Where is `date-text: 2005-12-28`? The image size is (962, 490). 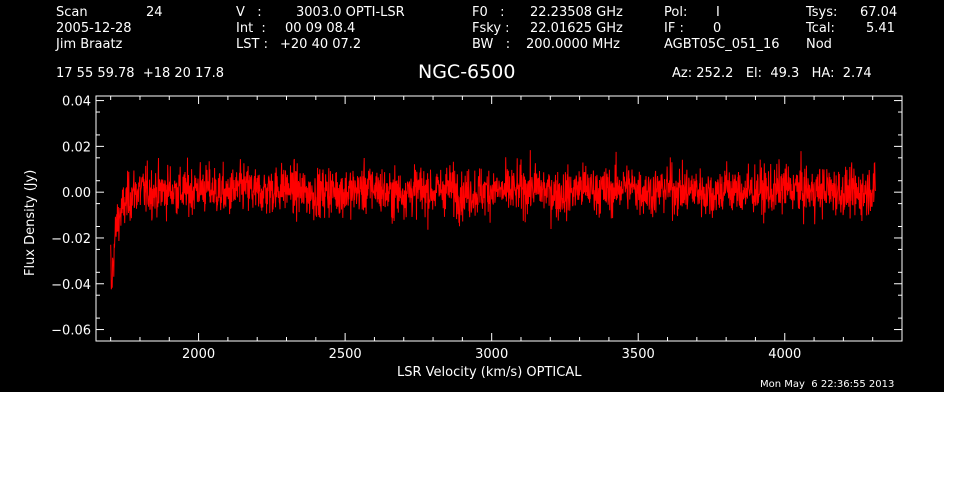 date-text: 2005-12-28 is located at coordinates (94, 28).